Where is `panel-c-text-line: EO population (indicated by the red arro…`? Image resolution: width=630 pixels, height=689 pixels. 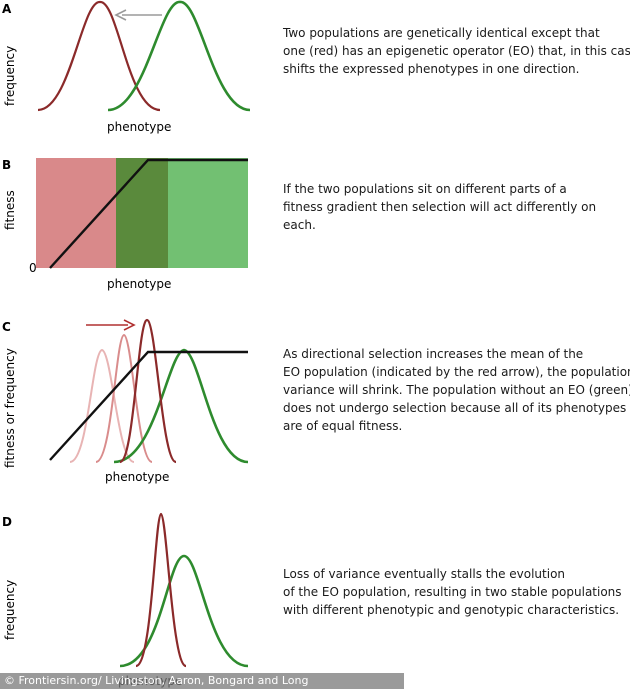 panel-c-text-line: EO population (indicated by the red arro… is located at coordinates (456, 372).